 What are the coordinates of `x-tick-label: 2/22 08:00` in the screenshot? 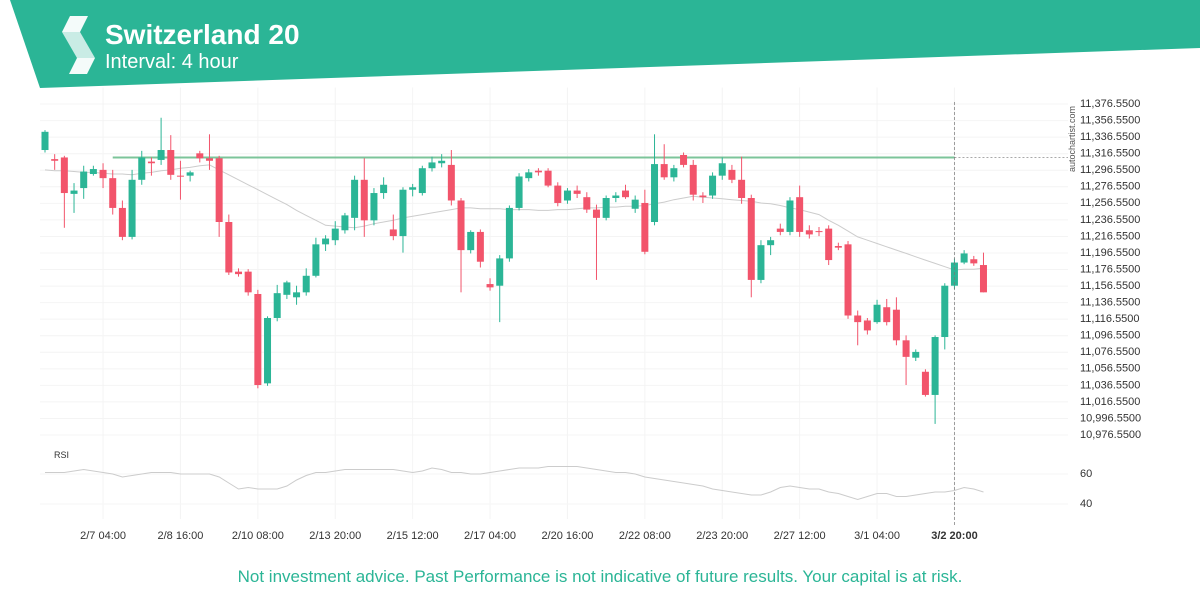 It's located at (645, 536).